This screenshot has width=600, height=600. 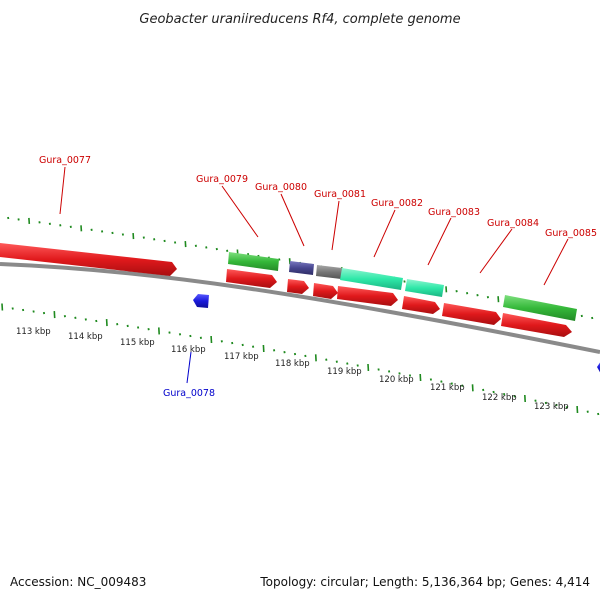 I want to click on feature-track-outer, so click(x=402, y=286).